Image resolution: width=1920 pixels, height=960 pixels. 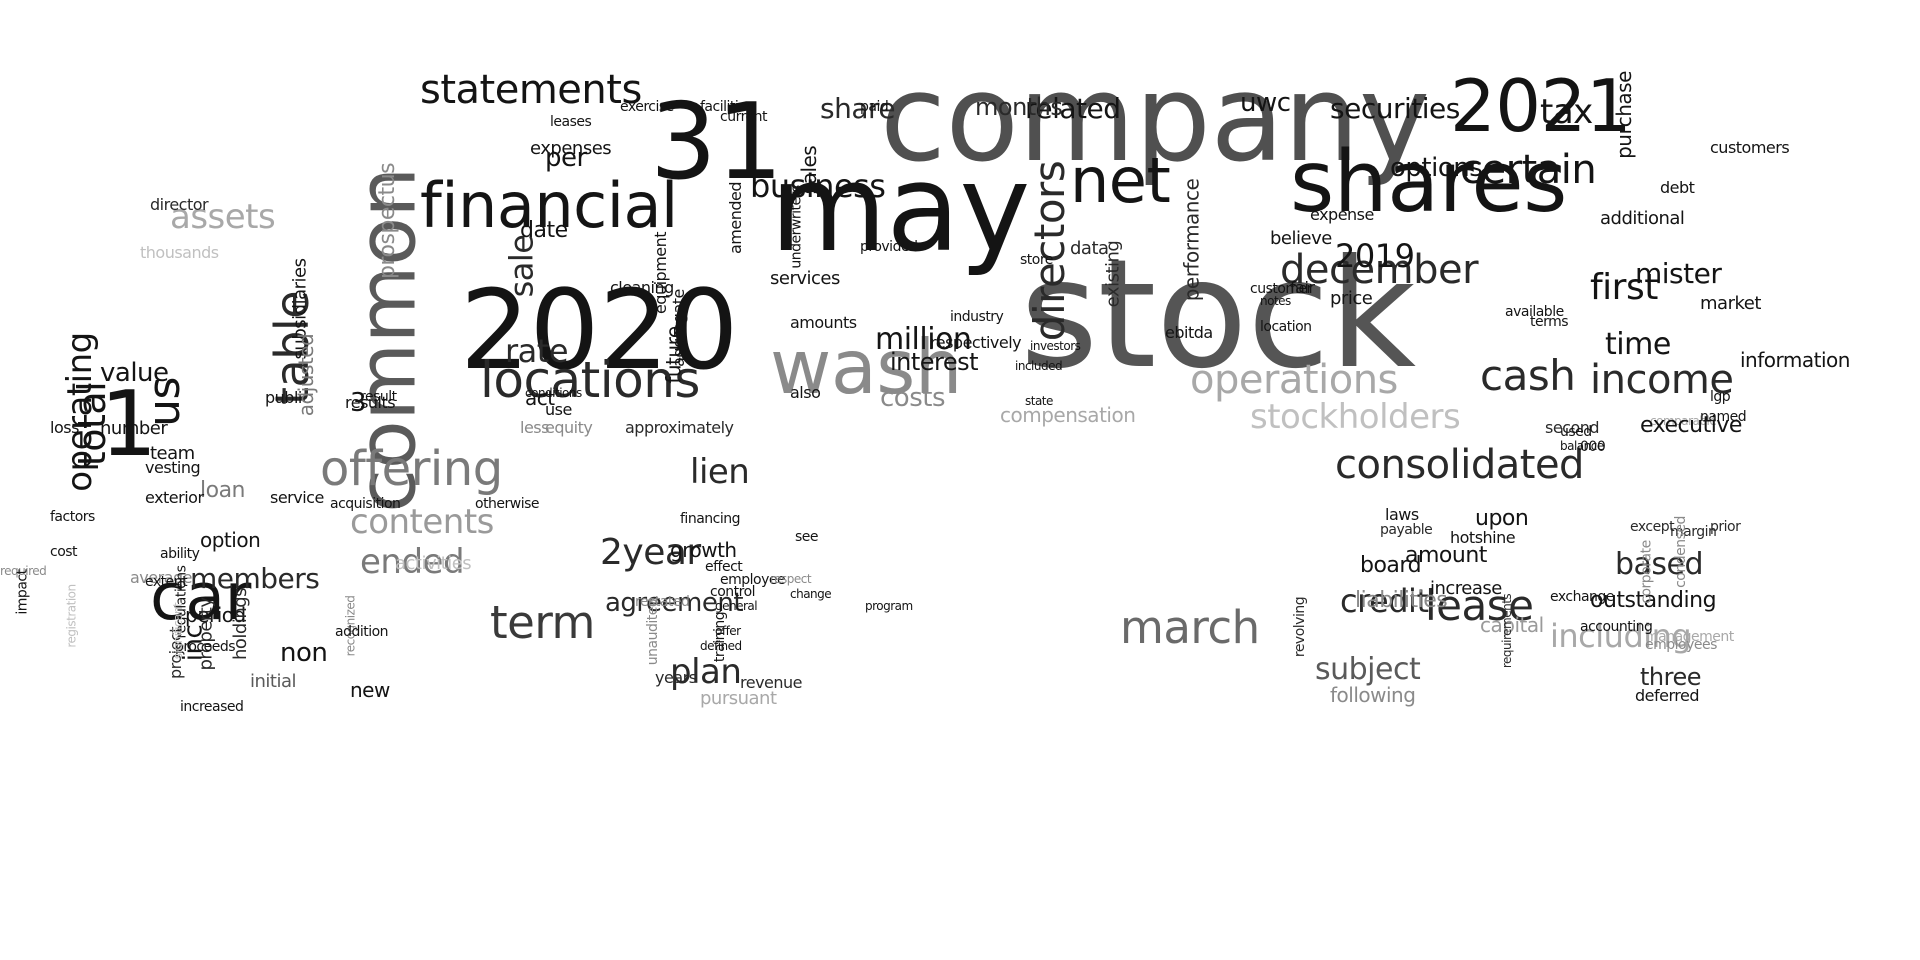 What do you see at coordinates (212, 707) in the screenshot?
I see `word: increased` at bounding box center [212, 707].